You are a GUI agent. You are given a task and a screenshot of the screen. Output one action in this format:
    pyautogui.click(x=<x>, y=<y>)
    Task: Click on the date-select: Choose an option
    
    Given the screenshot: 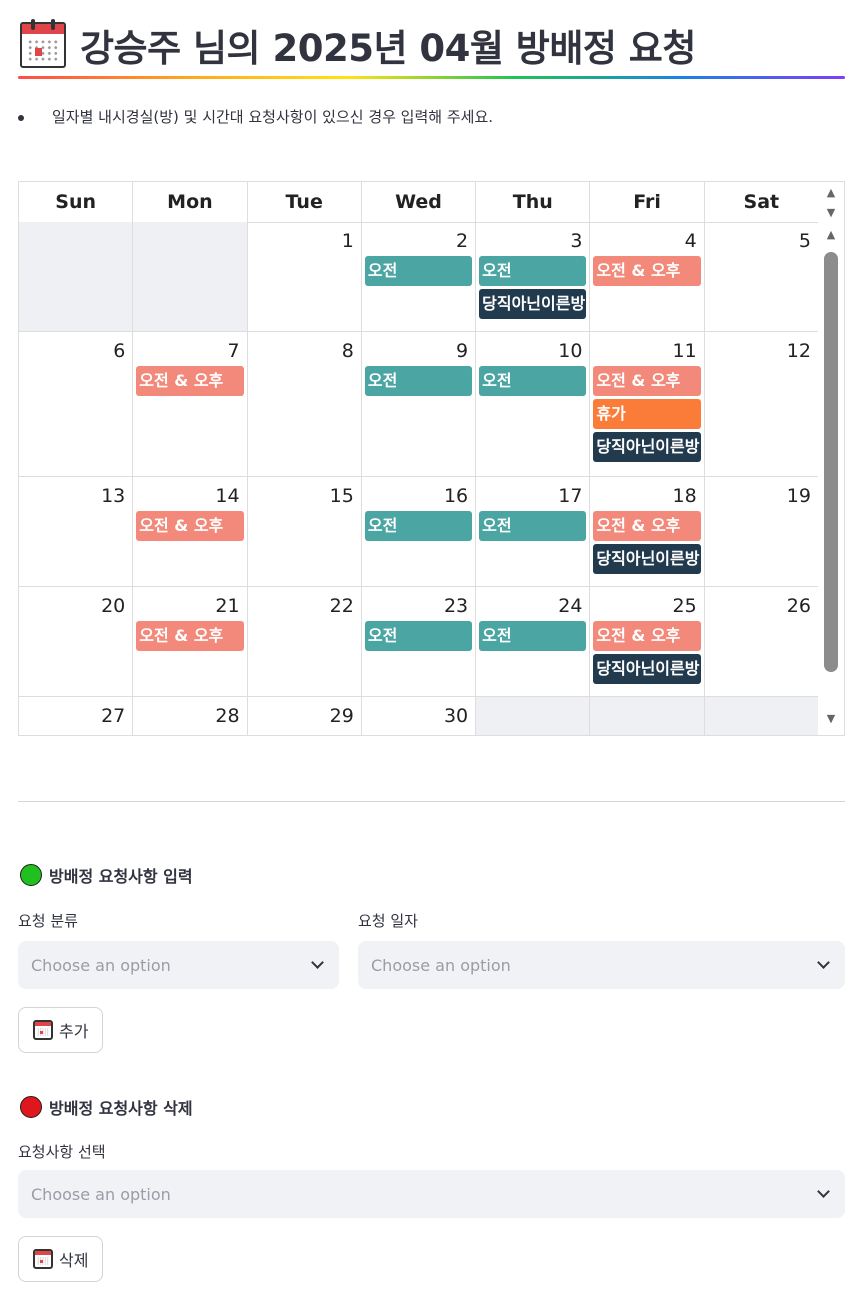 What is the action you would take?
    pyautogui.click(x=601, y=965)
    